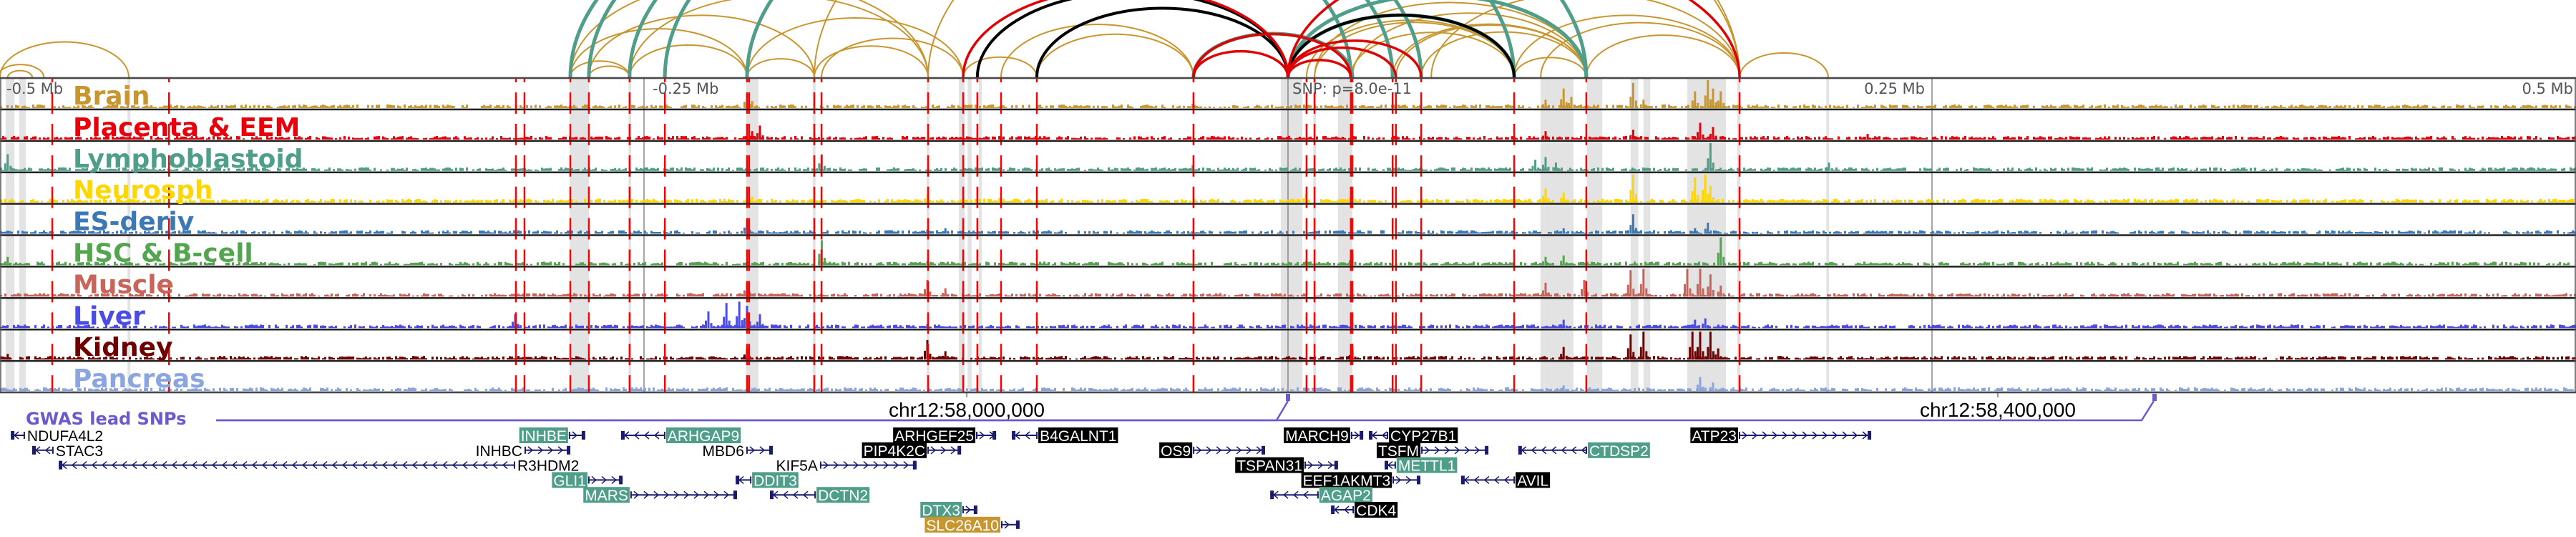 Image resolution: width=2576 pixels, height=537 pixels. I want to click on gene-label: KIF5A, so click(797, 466).